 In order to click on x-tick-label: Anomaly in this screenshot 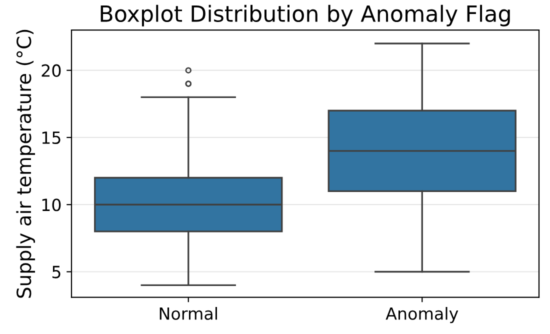, I will do `click(422, 315)`.